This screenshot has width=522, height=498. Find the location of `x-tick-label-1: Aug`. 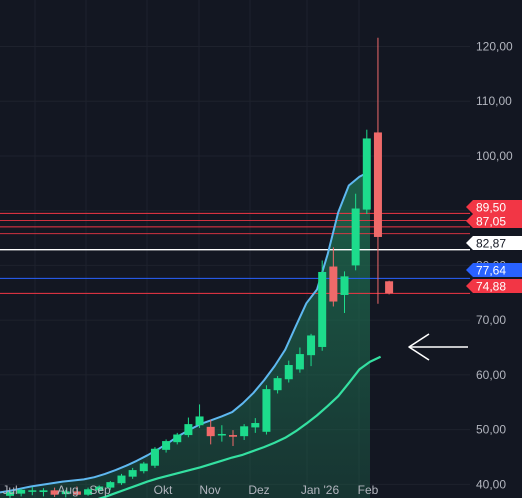

x-tick-label-1: Aug is located at coordinates (67, 490).